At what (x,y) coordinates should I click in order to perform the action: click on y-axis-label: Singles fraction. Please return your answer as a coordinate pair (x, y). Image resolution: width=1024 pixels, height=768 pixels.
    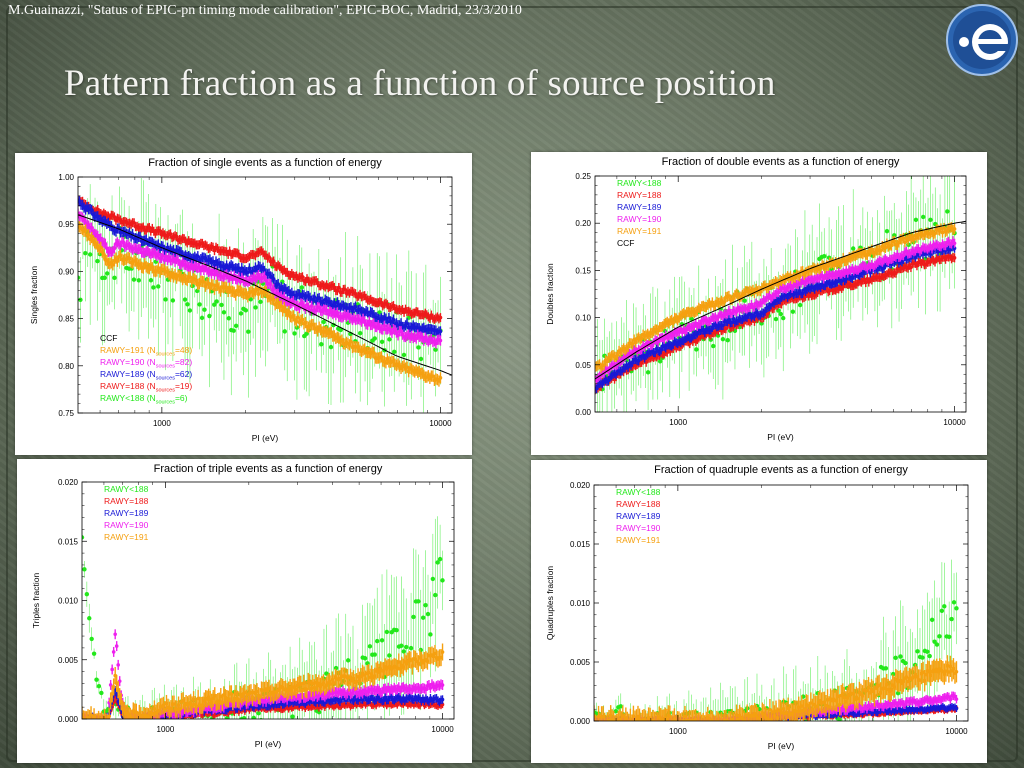
    Looking at the image, I should click on (34, 295).